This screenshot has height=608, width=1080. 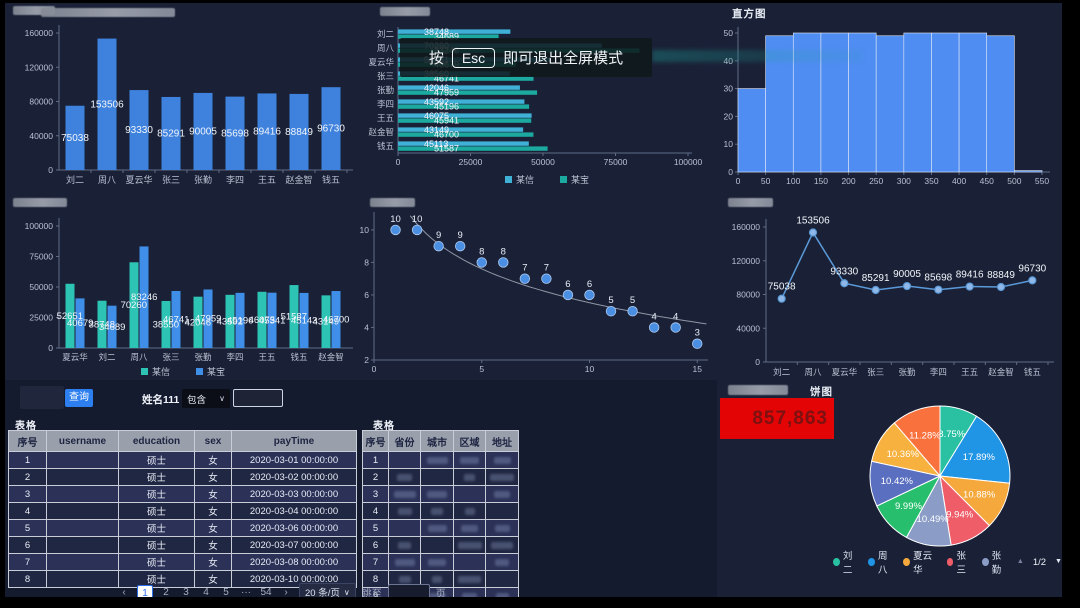 What do you see at coordinates (206, 592) in the screenshot?
I see `pagination-page-button: 4` at bounding box center [206, 592].